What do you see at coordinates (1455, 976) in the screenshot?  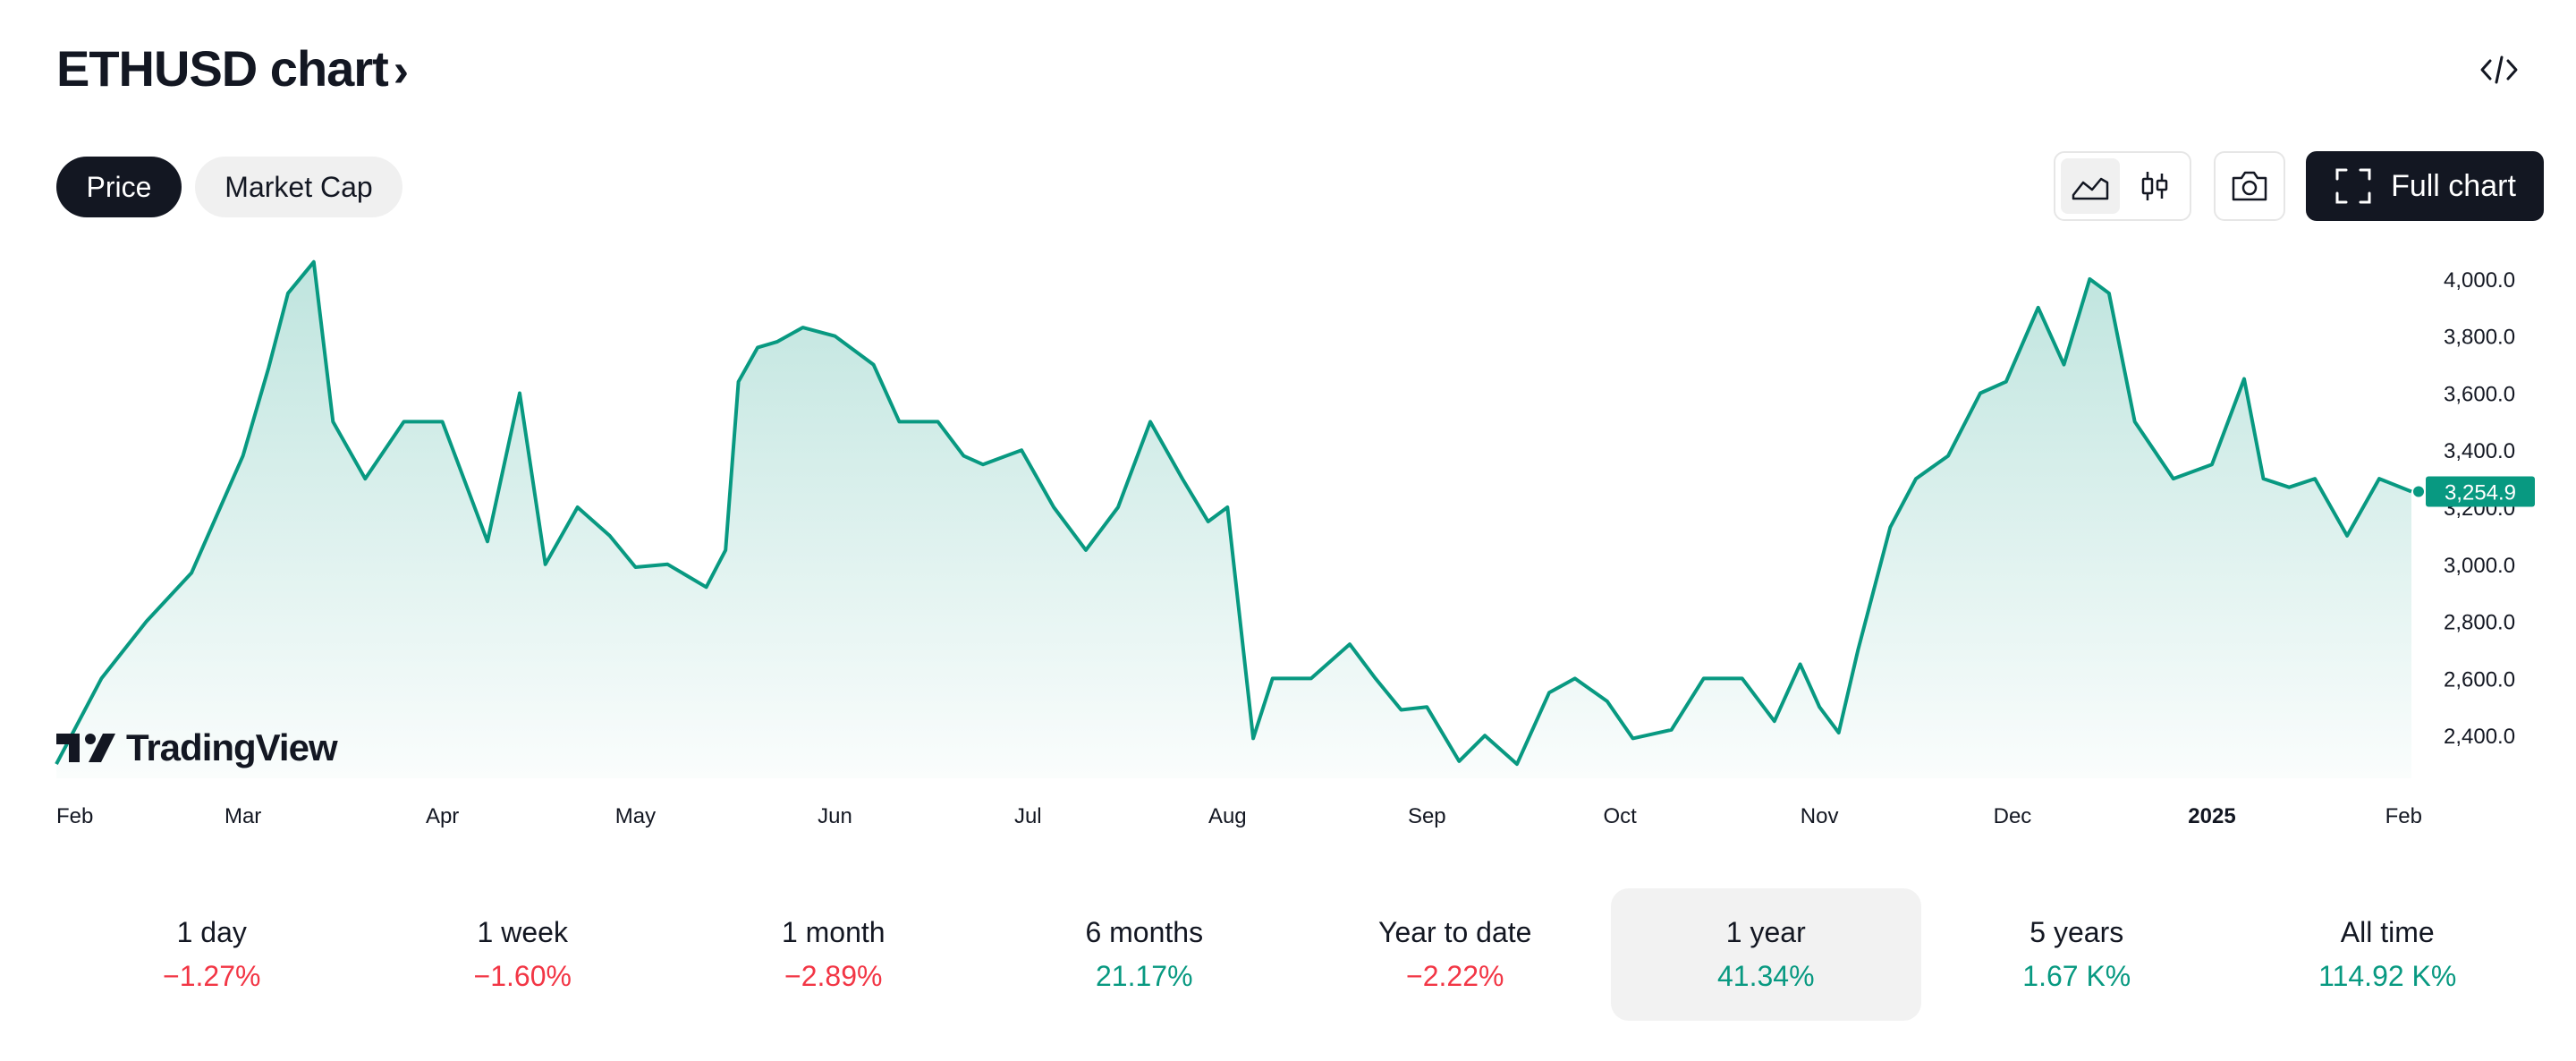 I see `period-change: −2.22%` at bounding box center [1455, 976].